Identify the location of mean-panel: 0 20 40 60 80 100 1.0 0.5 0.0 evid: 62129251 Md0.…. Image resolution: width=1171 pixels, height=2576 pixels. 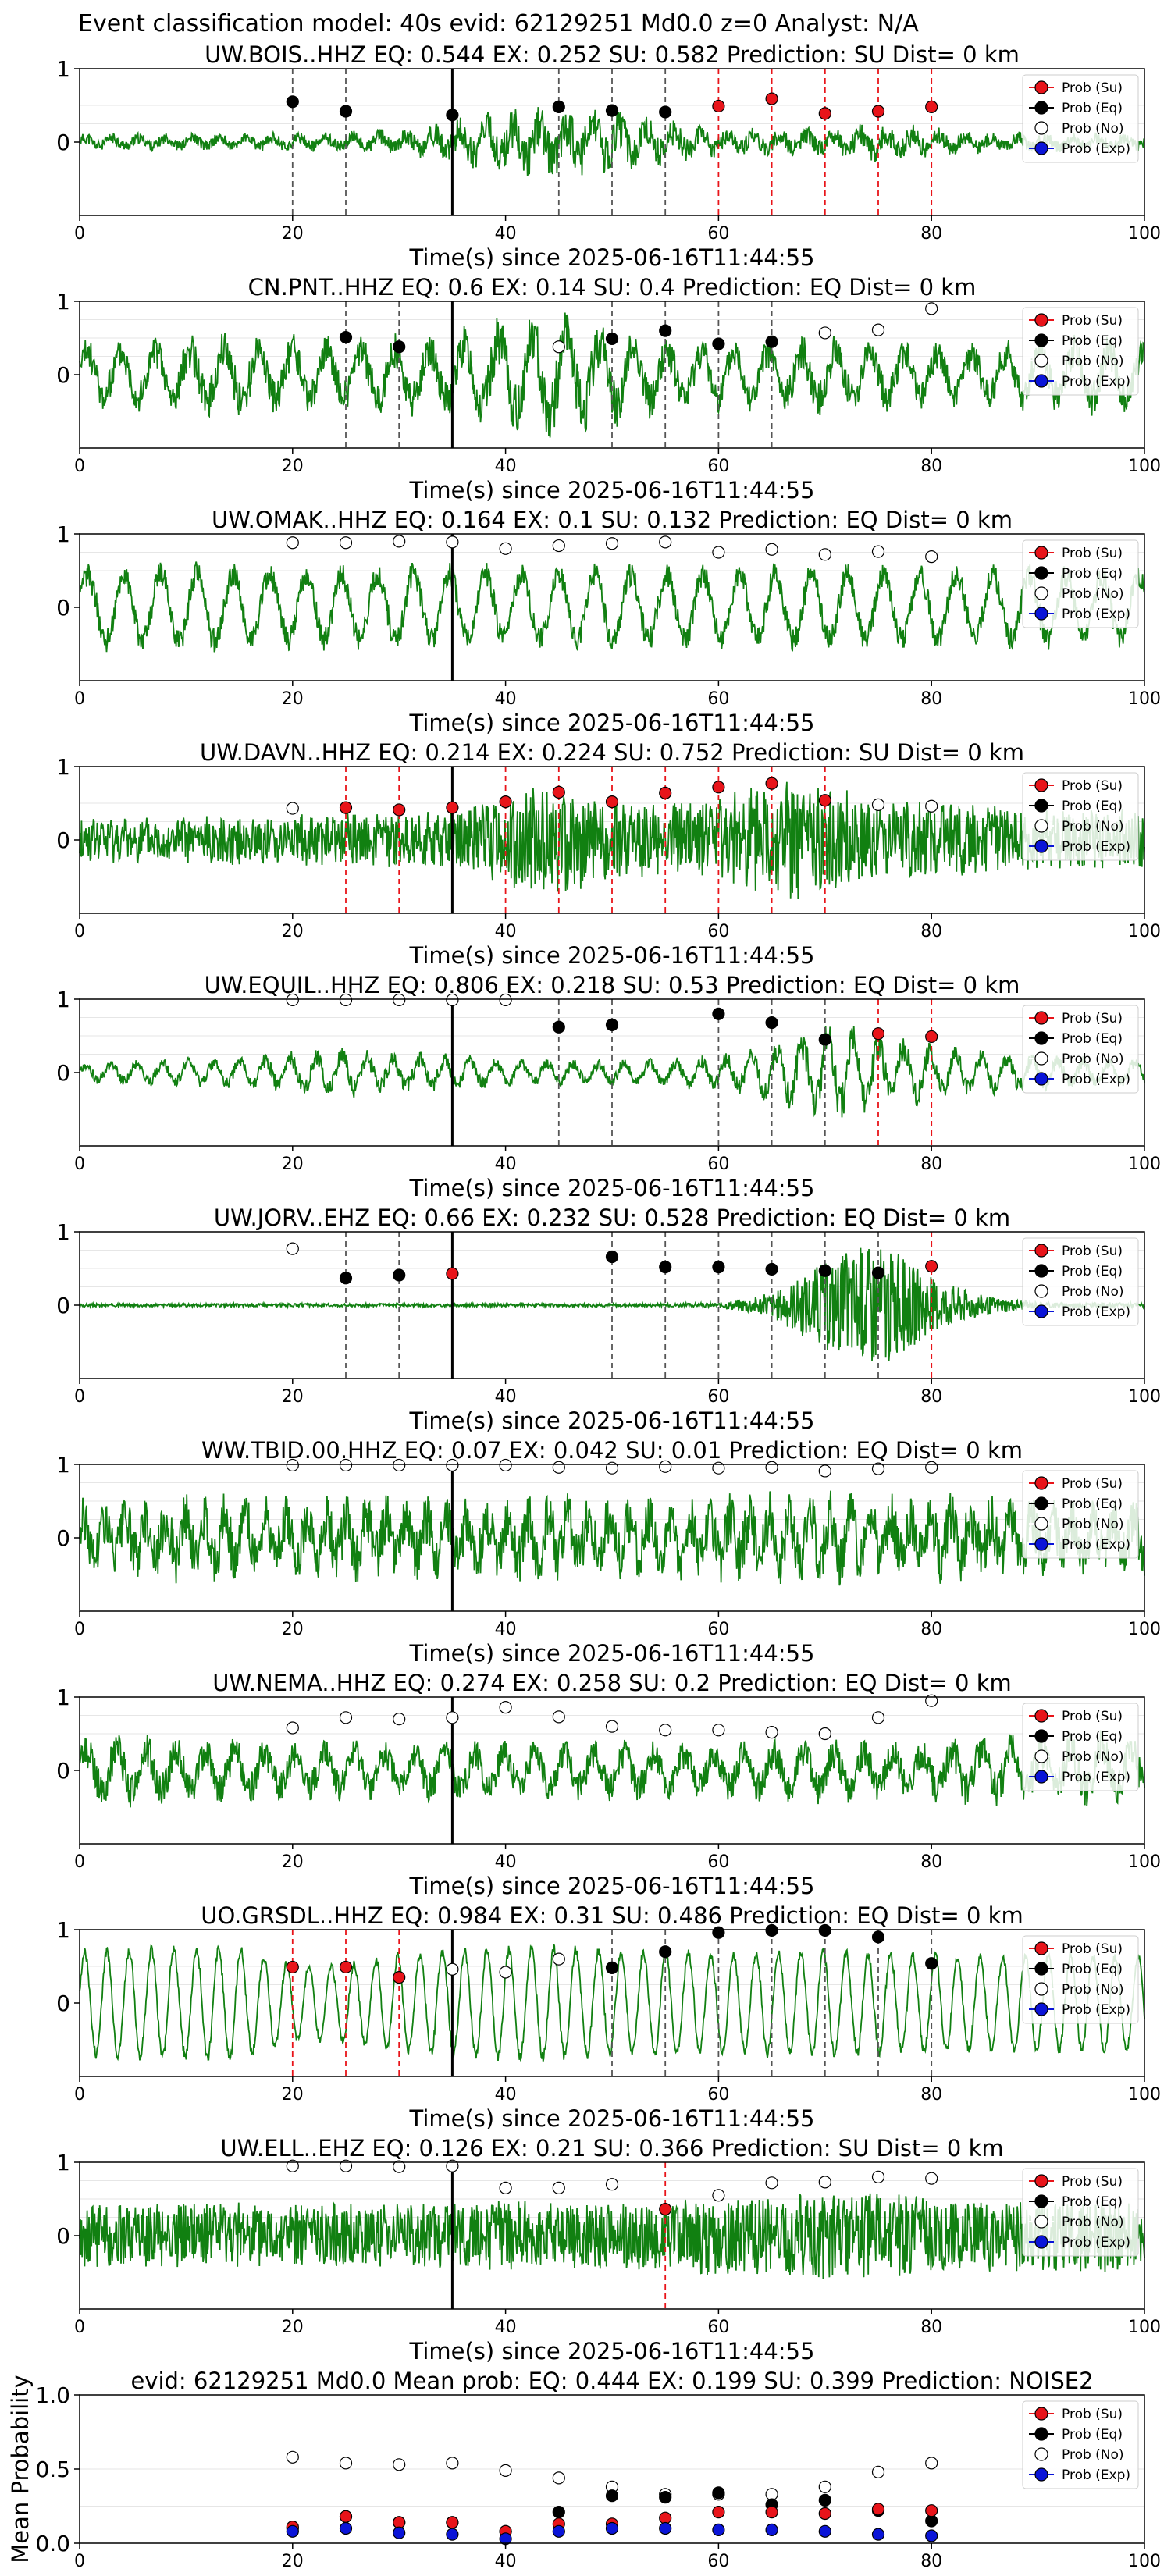
(584, 2469).